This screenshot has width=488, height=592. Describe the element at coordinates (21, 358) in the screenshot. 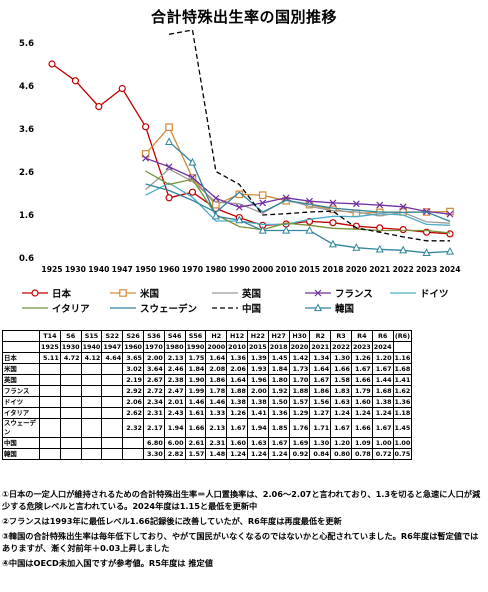

I see `row-label: 日本` at that location.